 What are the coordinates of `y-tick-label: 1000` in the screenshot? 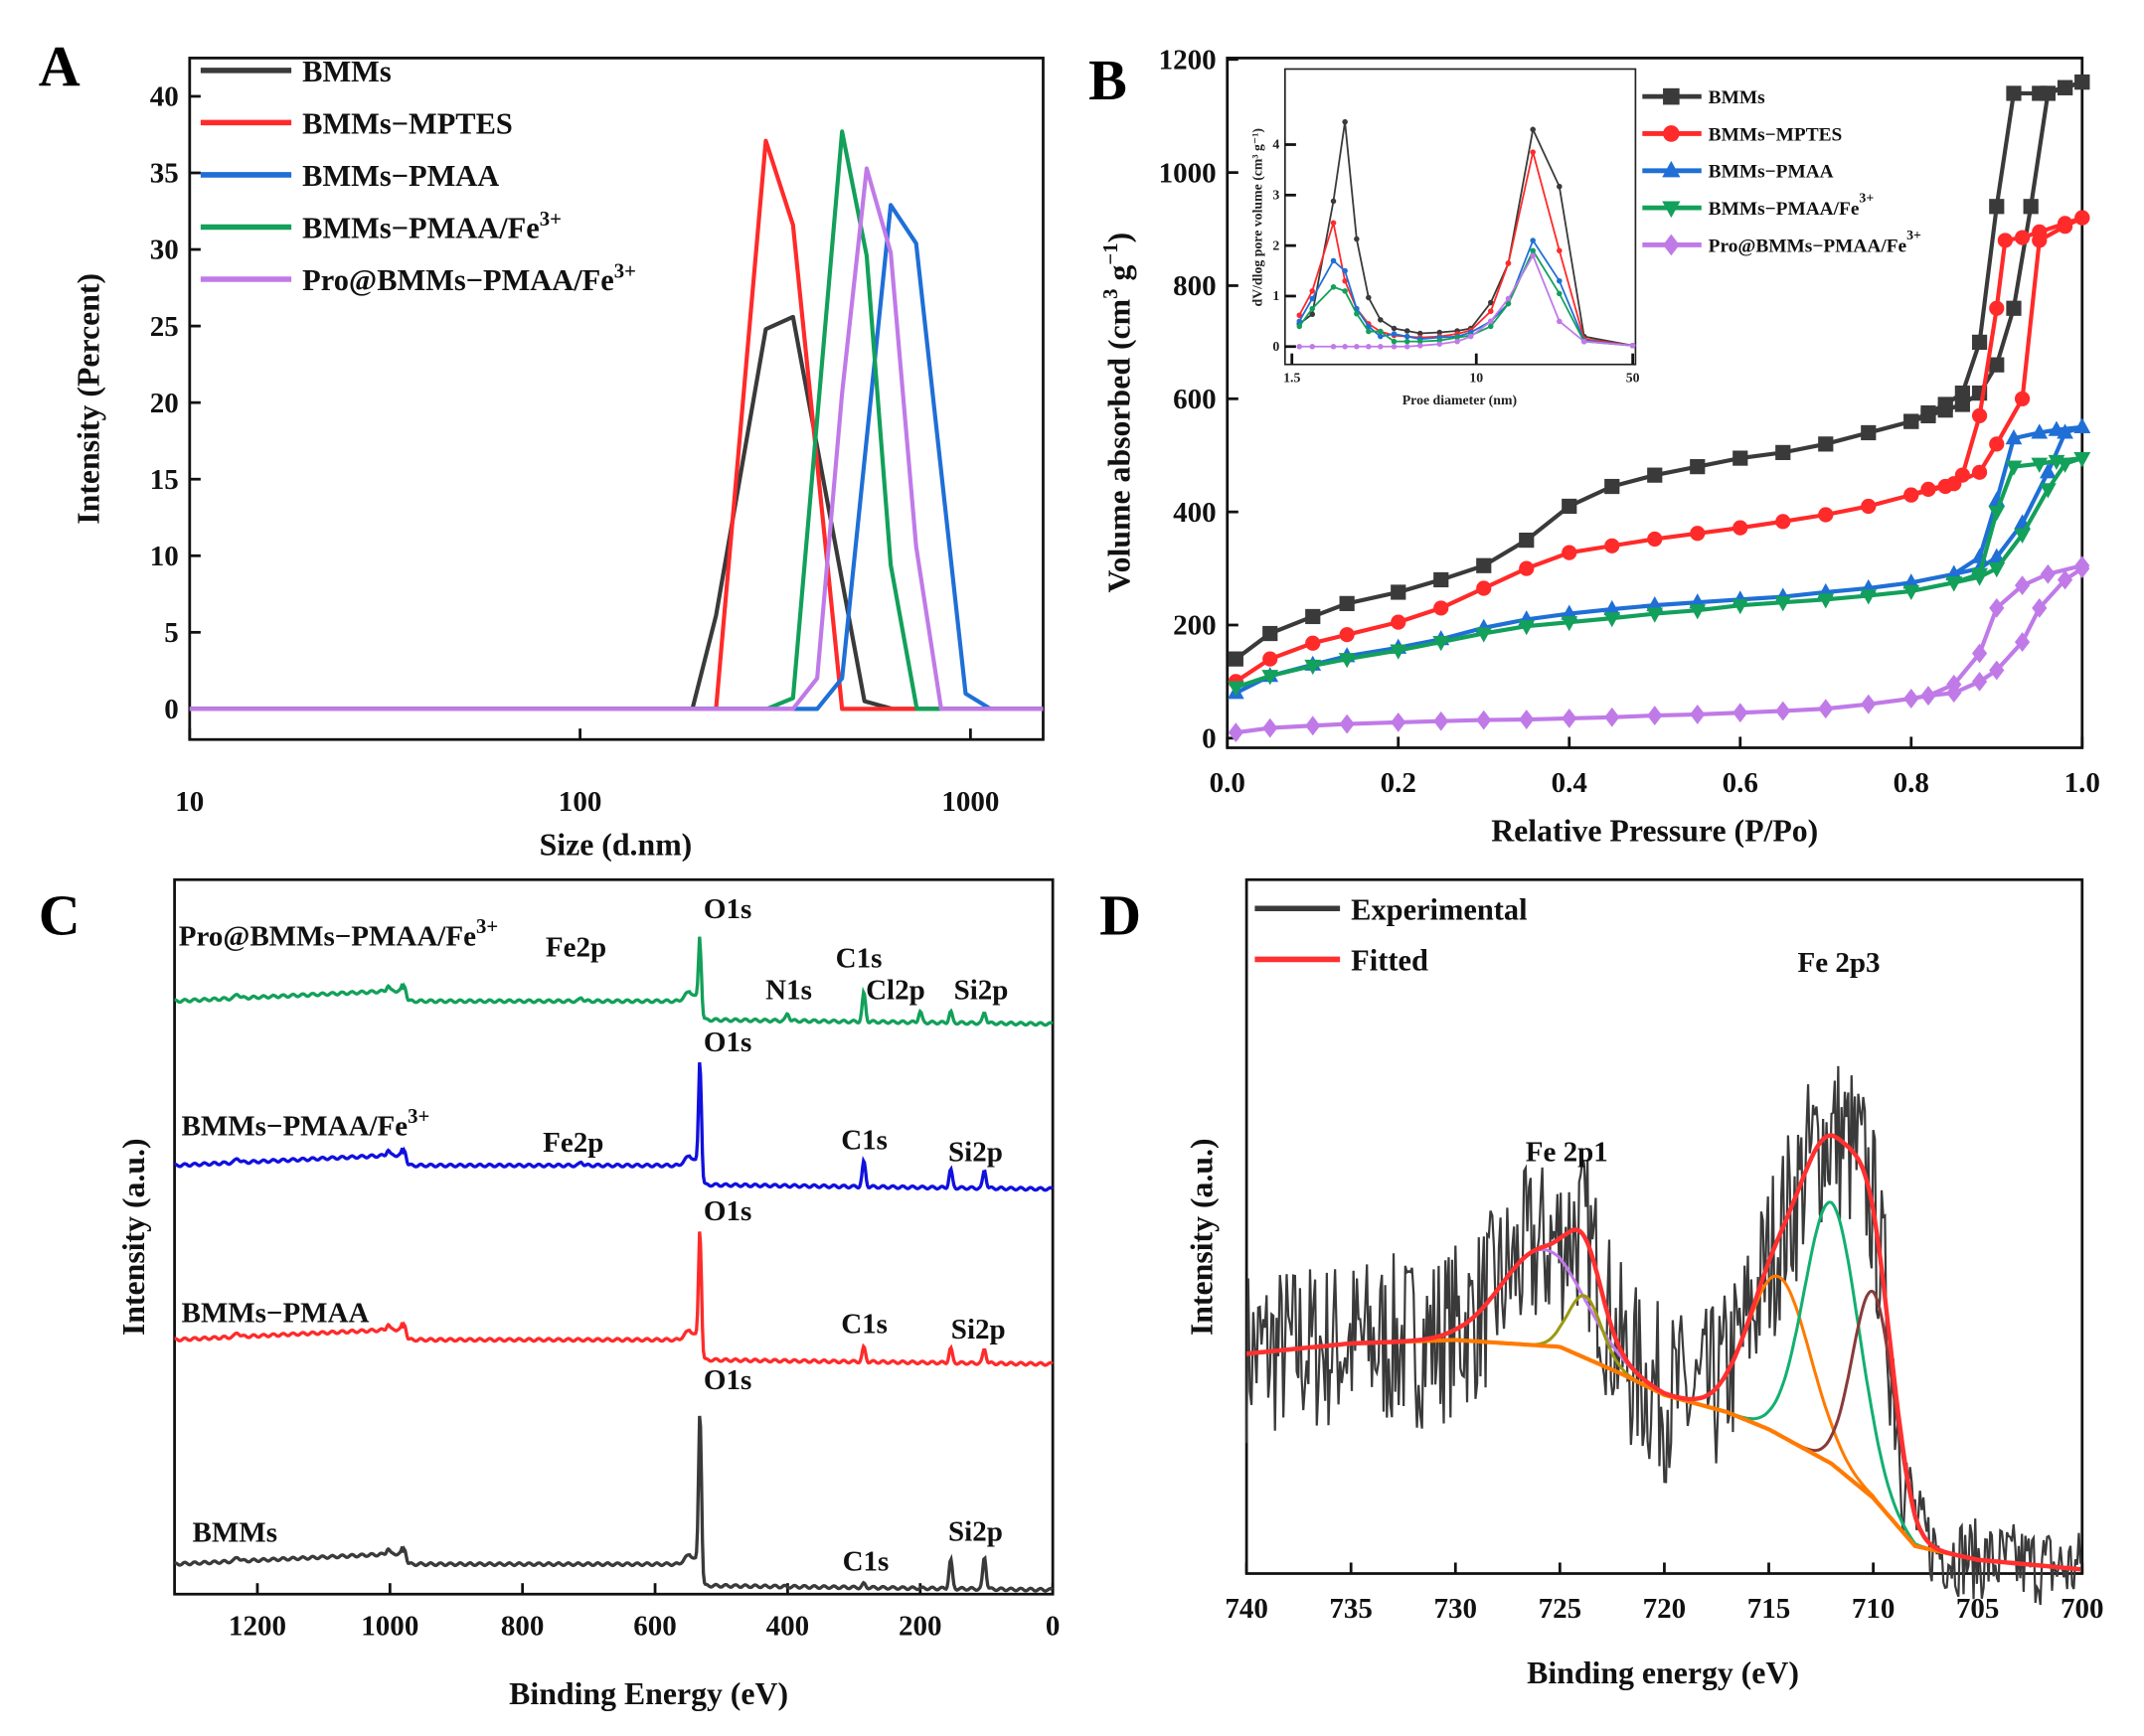 It's located at (1188, 173).